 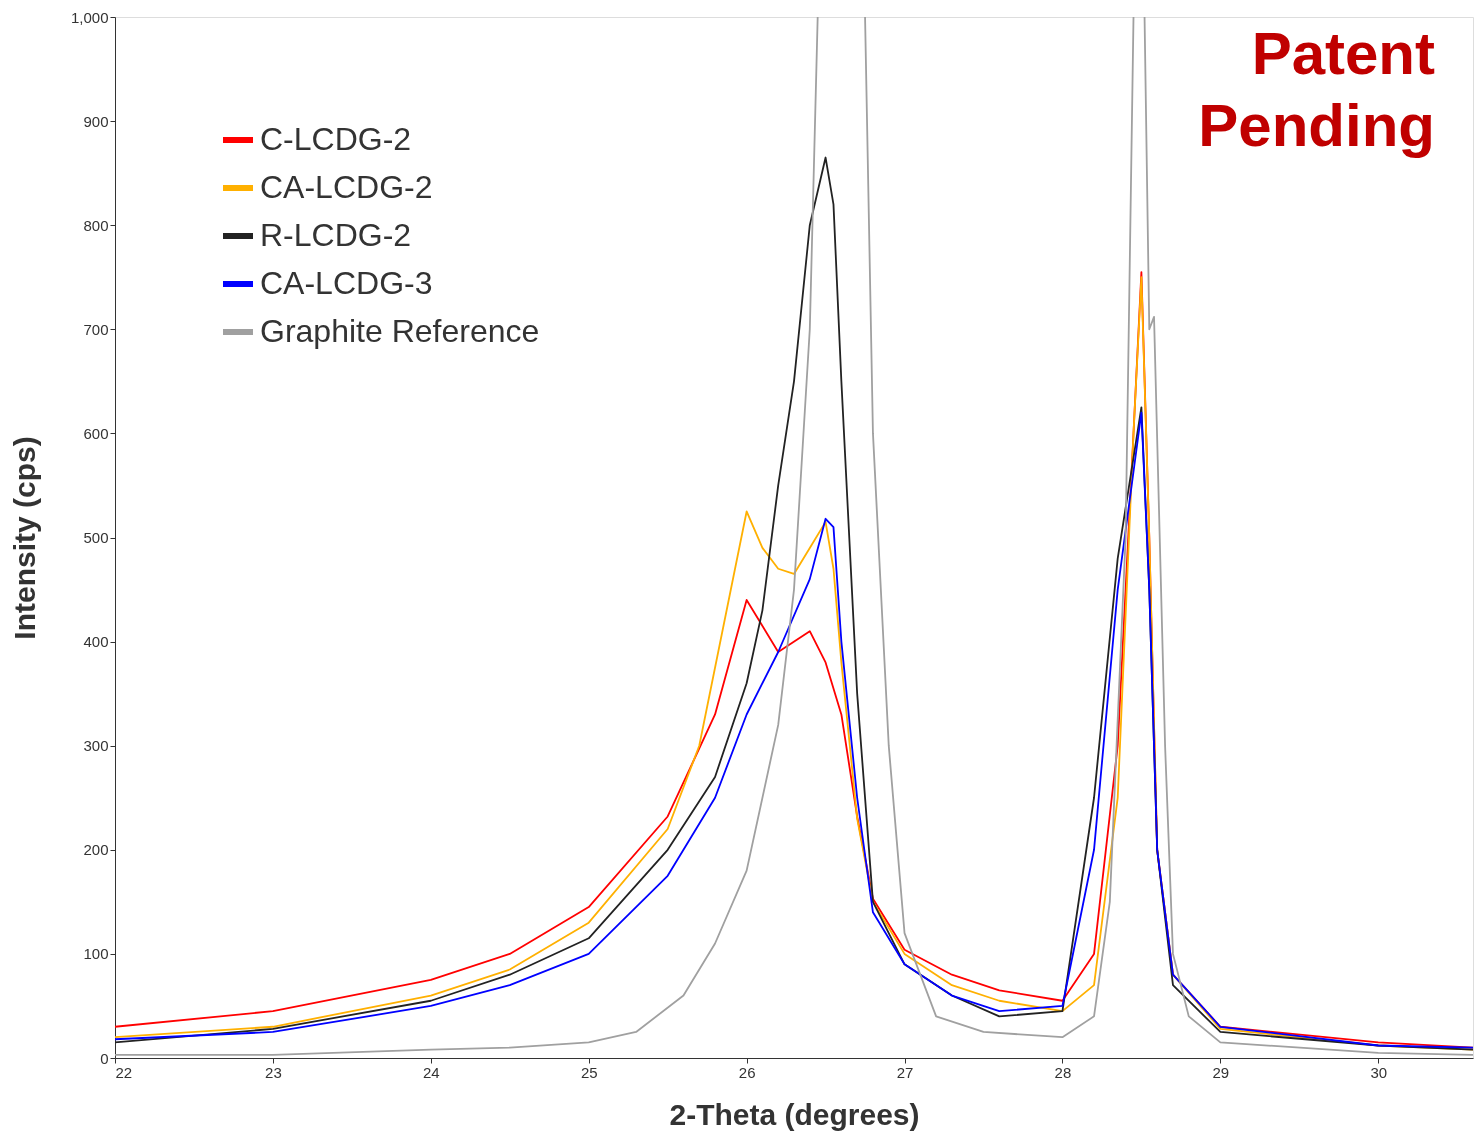 I want to click on x-tick-label: 24, so click(x=431, y=1072).